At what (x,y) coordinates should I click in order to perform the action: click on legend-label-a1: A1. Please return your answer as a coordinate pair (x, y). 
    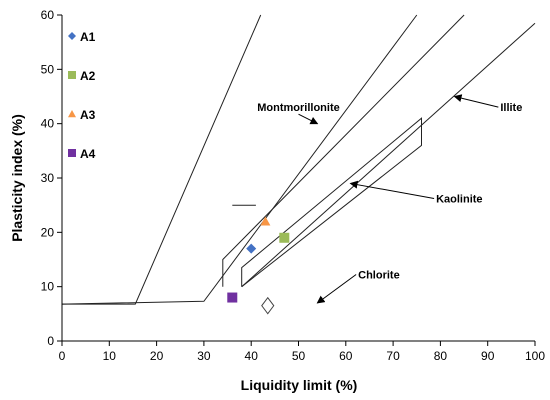
    Looking at the image, I should click on (88, 37).